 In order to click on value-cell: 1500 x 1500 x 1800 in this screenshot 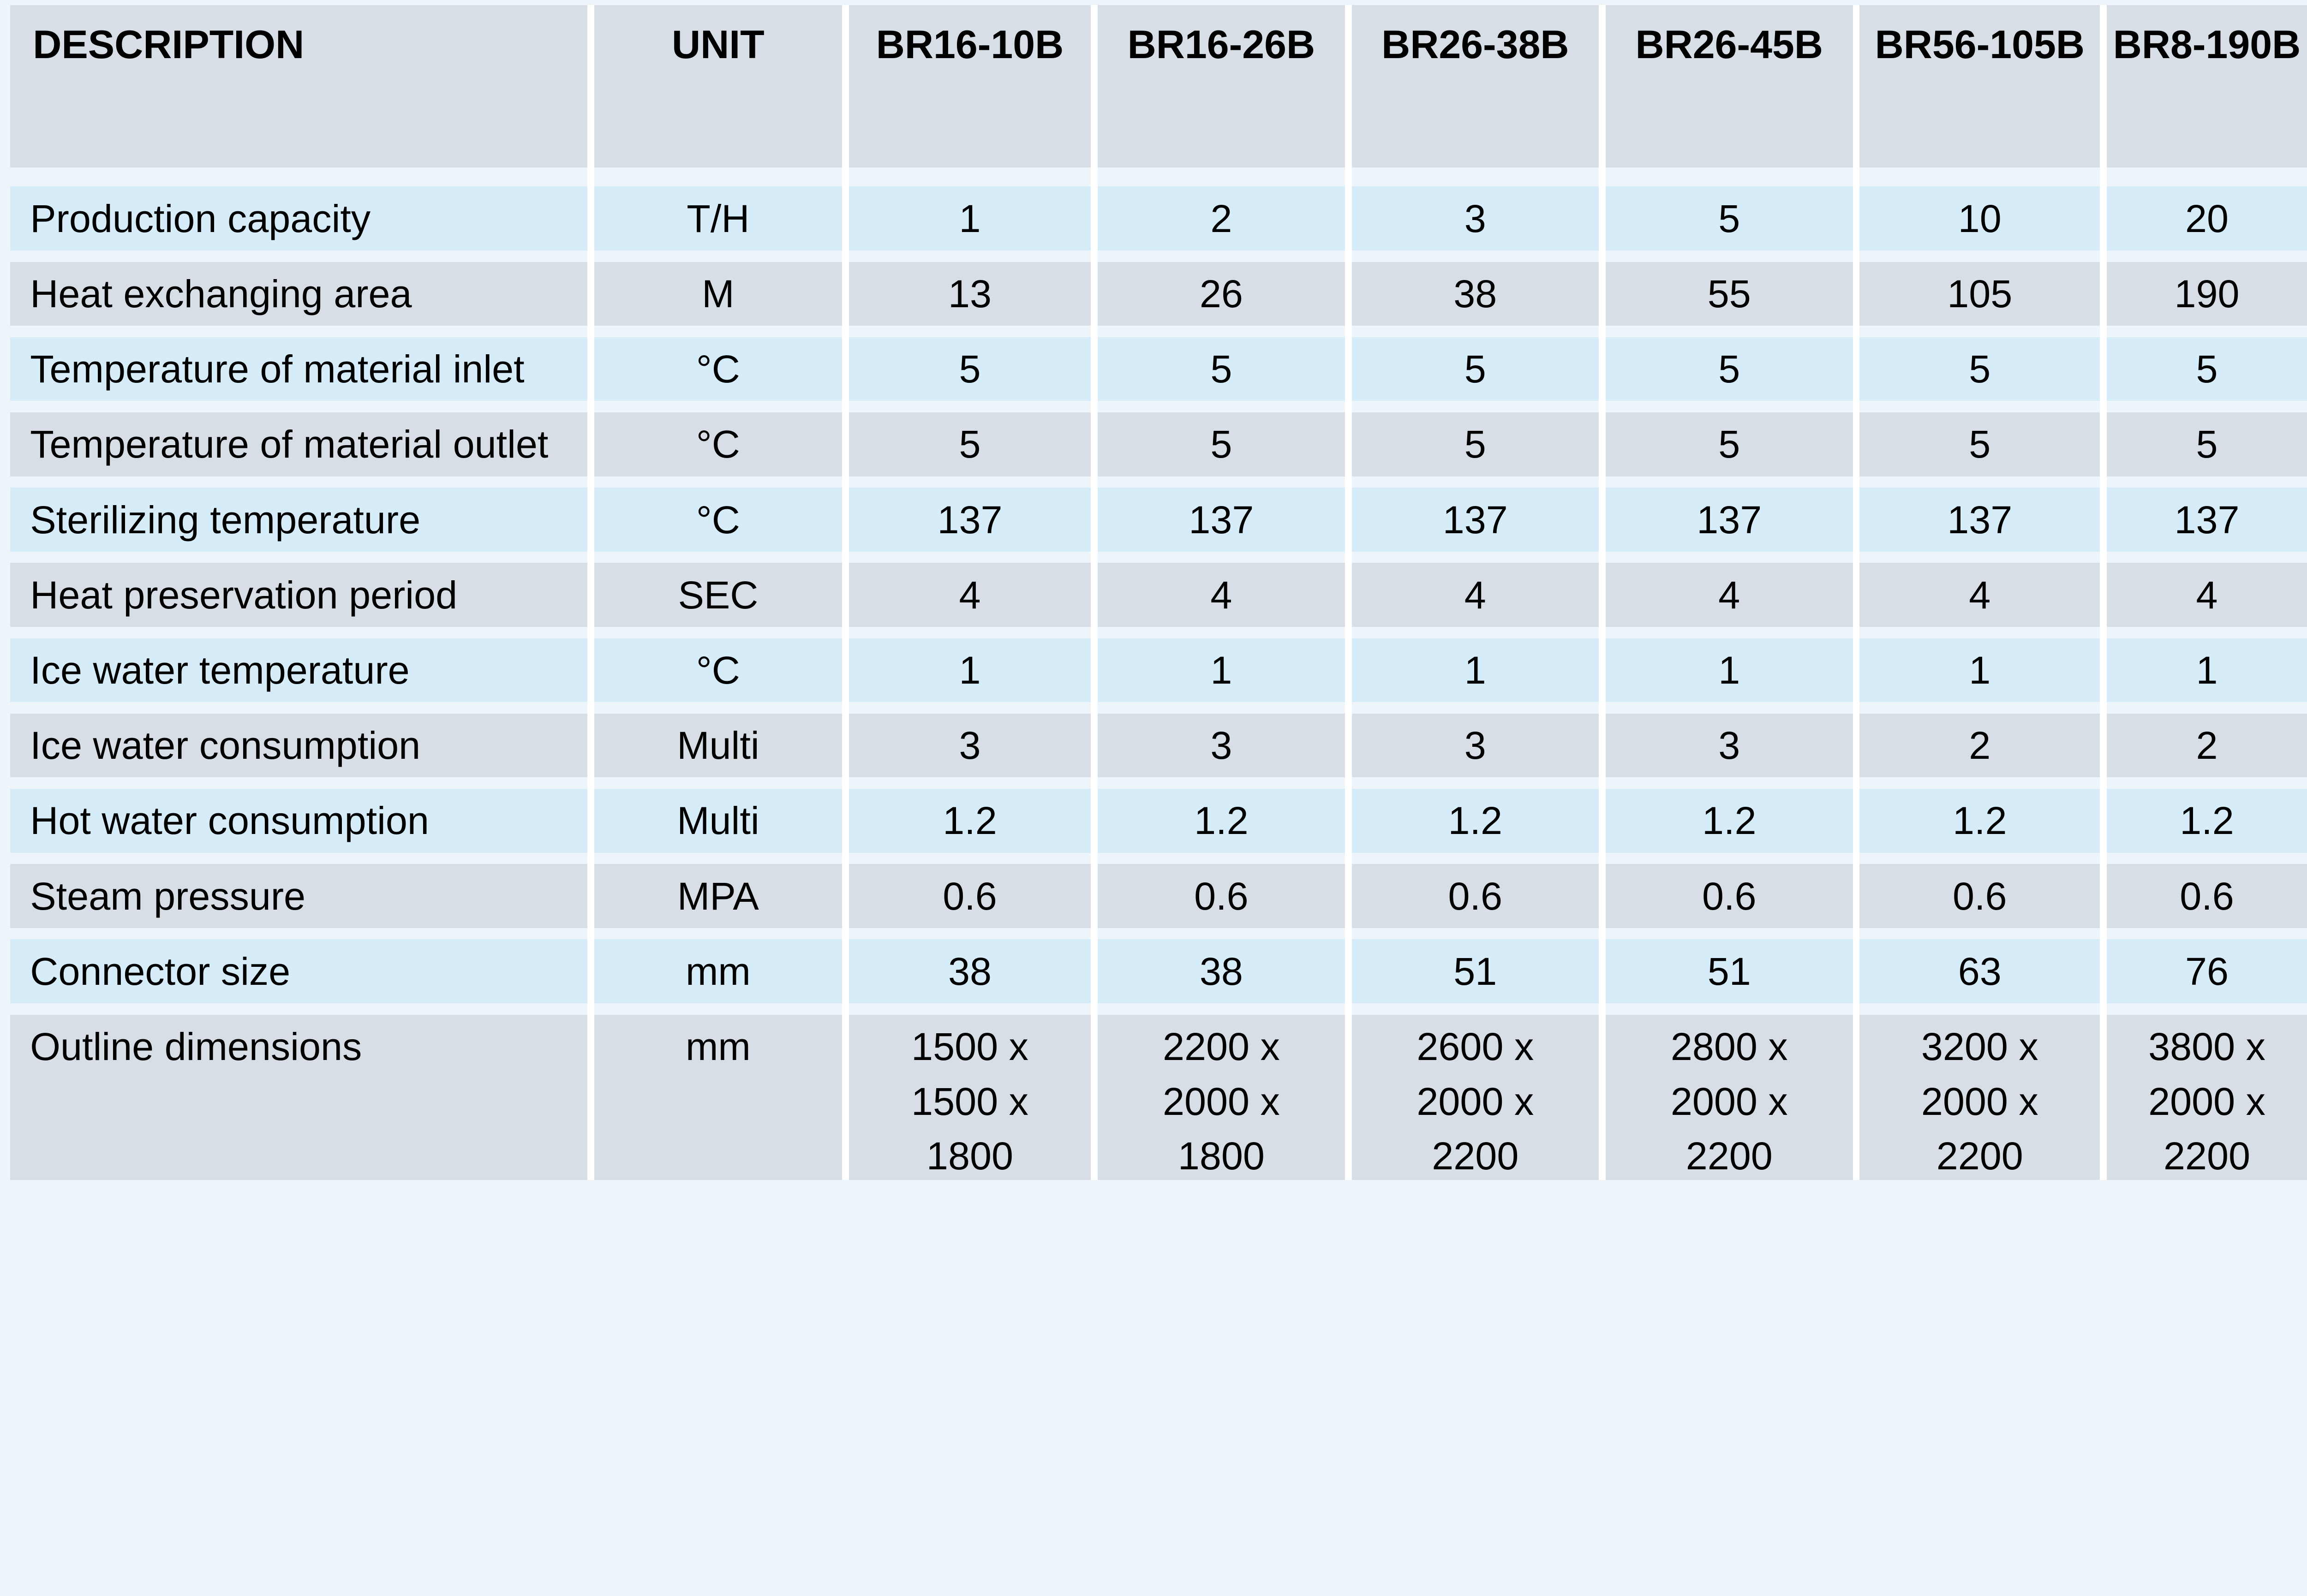, I will do `click(970, 1097)`.